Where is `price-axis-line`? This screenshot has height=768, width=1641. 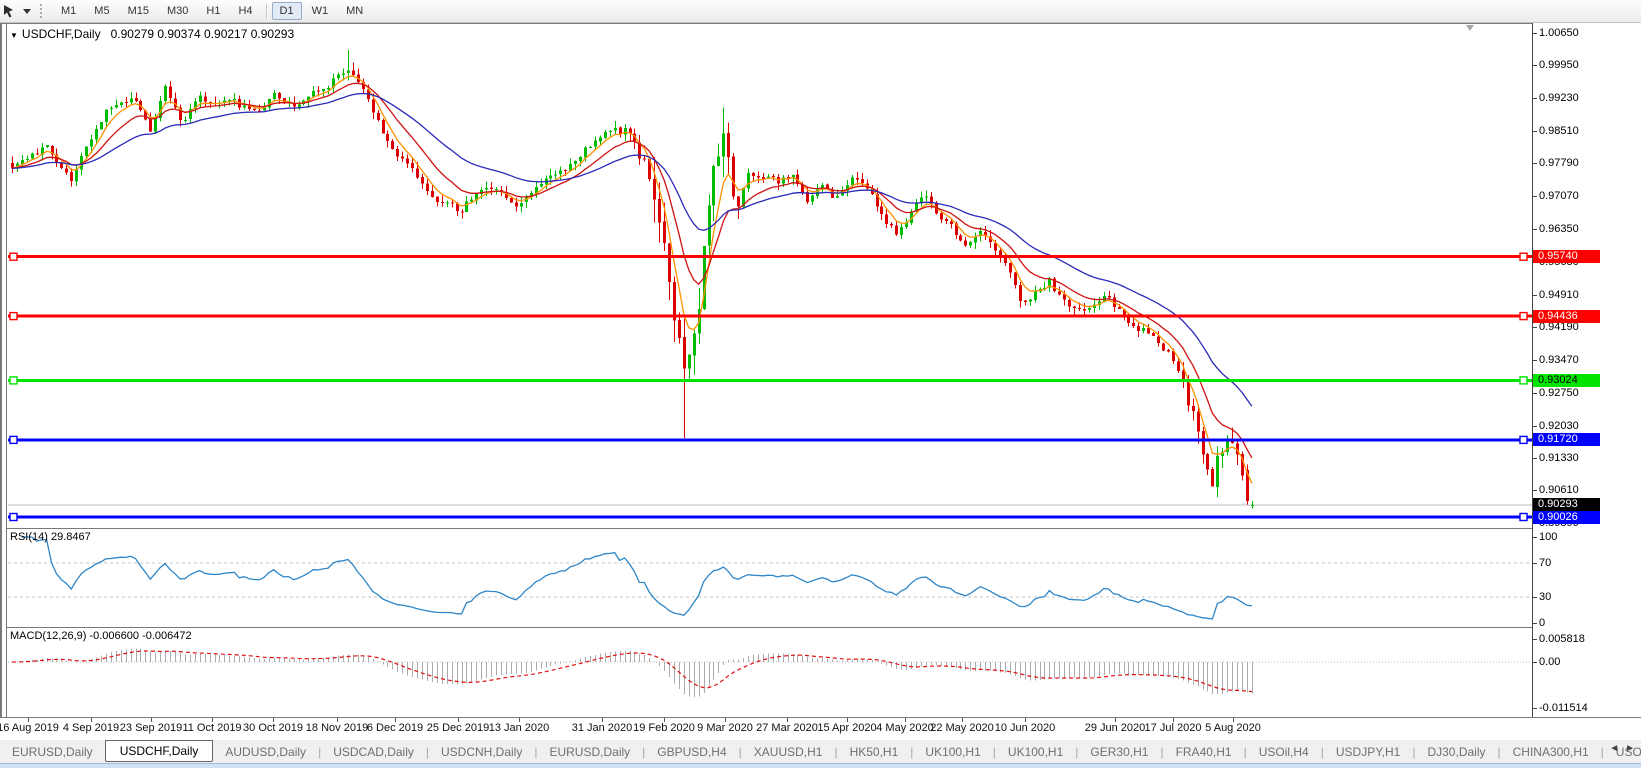 price-axis-line is located at coordinates (1532, 370).